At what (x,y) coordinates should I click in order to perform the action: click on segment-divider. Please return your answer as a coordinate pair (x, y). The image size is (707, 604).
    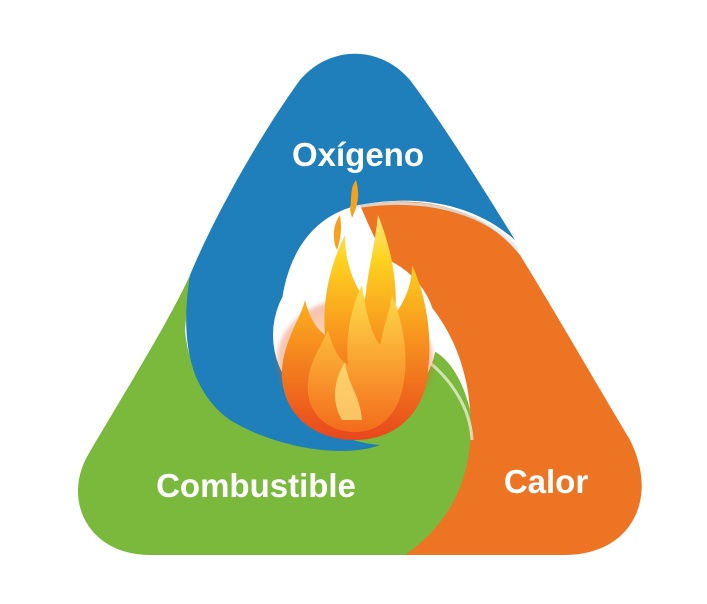
    Looking at the image, I should click on (434, 226).